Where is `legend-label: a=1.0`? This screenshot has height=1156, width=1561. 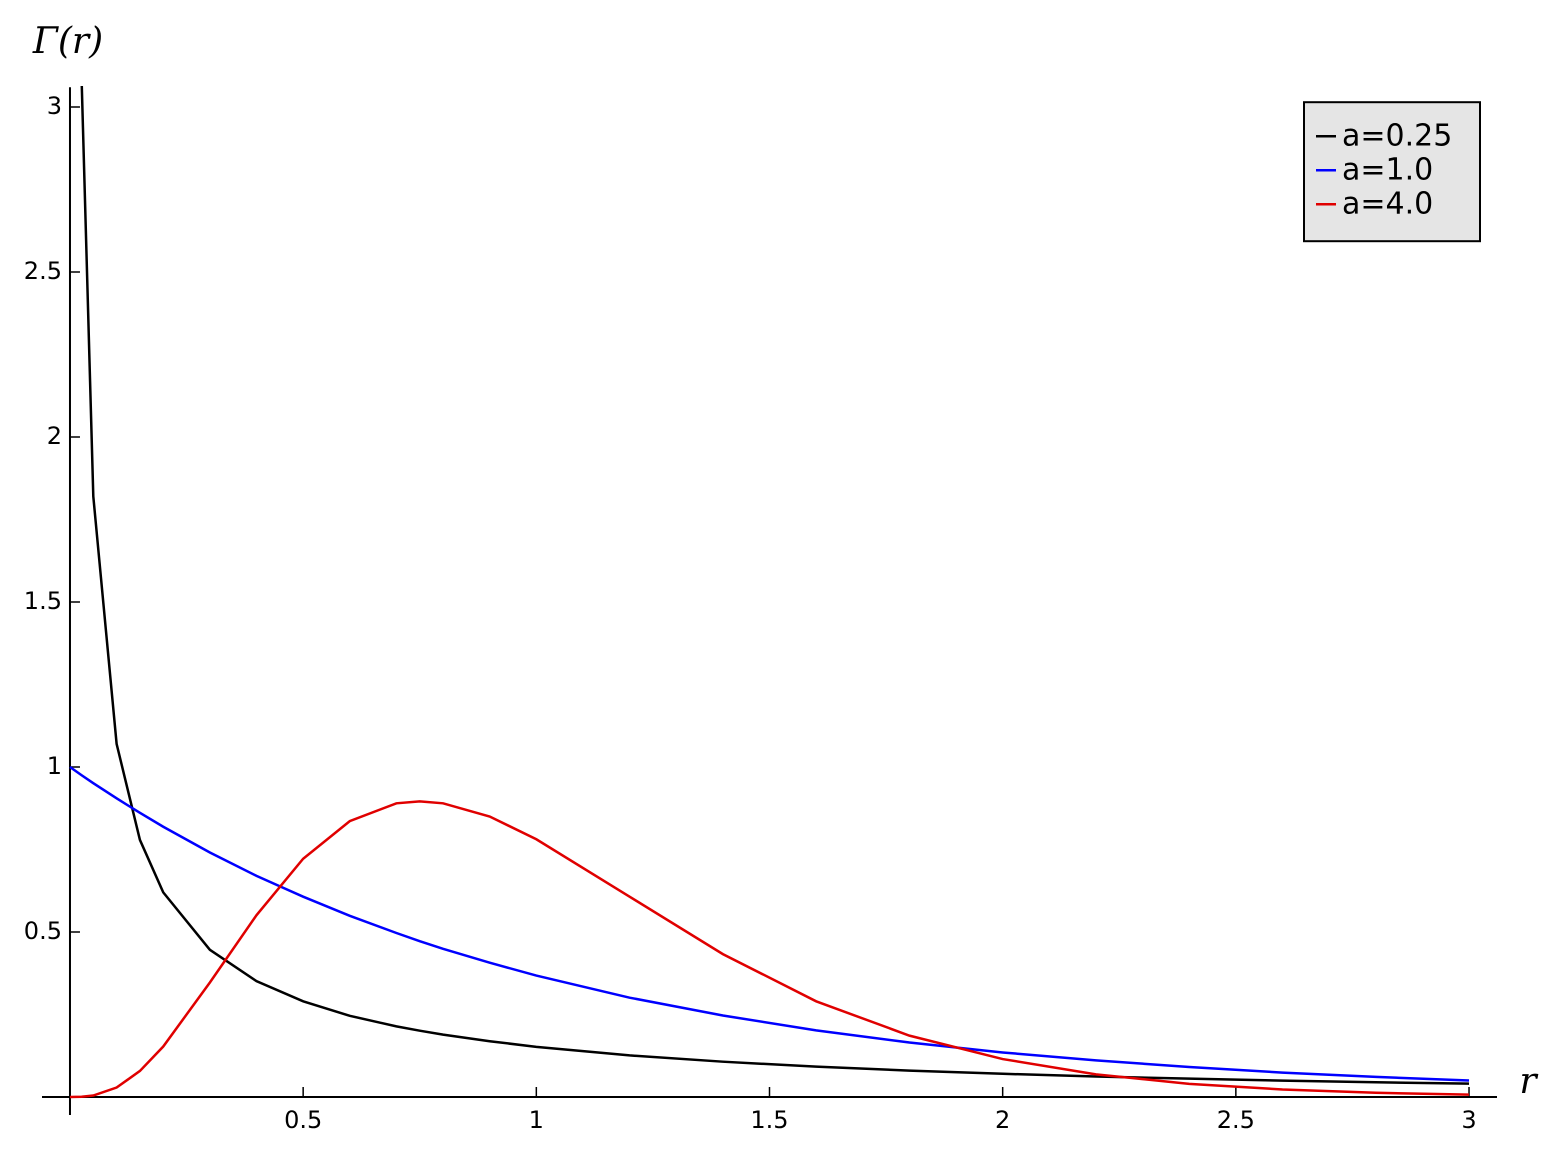
legend-label: a=1.0 is located at coordinates (1387, 170).